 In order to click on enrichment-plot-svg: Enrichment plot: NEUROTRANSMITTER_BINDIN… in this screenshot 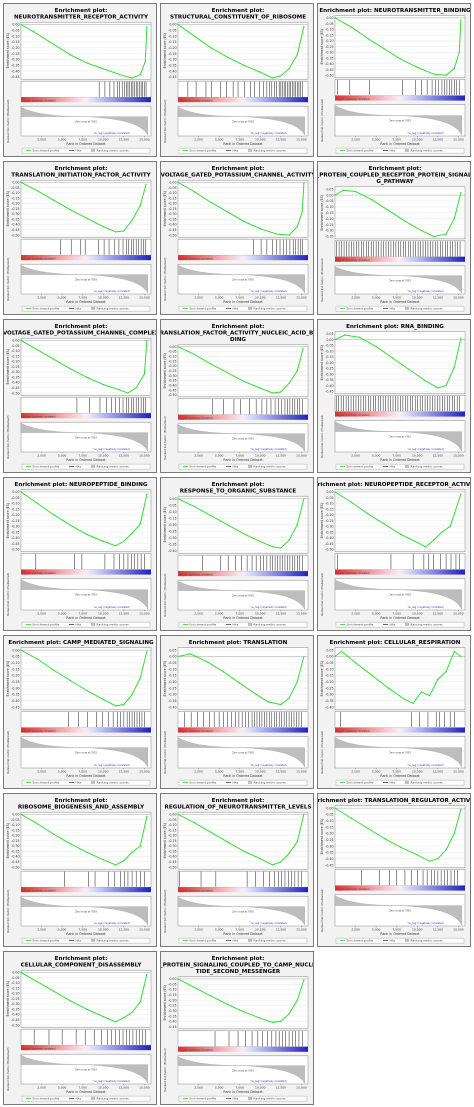, I will do `click(394, 81)`.